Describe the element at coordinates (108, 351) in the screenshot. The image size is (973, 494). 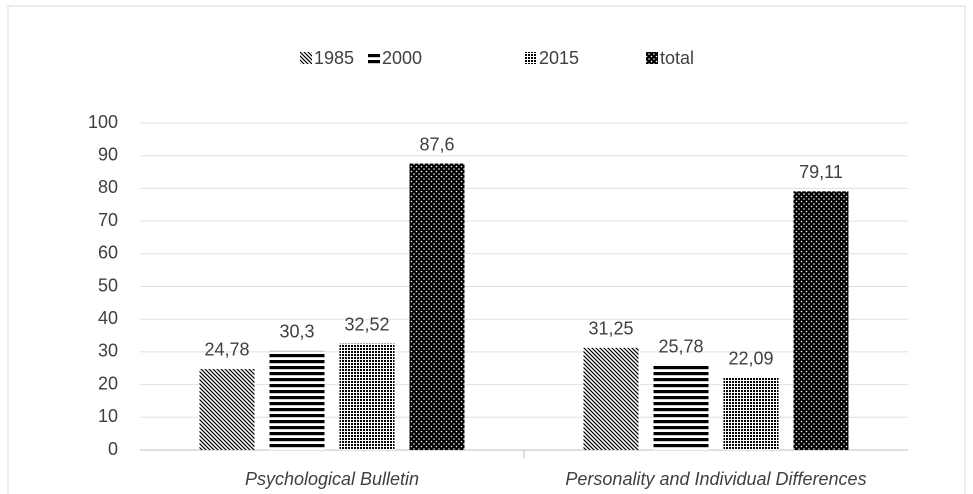
I see `y-tick-label: 30` at that location.